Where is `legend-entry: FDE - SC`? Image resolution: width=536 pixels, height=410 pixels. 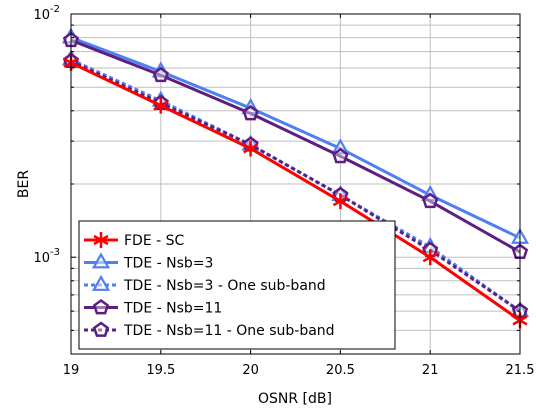 legend-entry: FDE - SC is located at coordinates (134, 240).